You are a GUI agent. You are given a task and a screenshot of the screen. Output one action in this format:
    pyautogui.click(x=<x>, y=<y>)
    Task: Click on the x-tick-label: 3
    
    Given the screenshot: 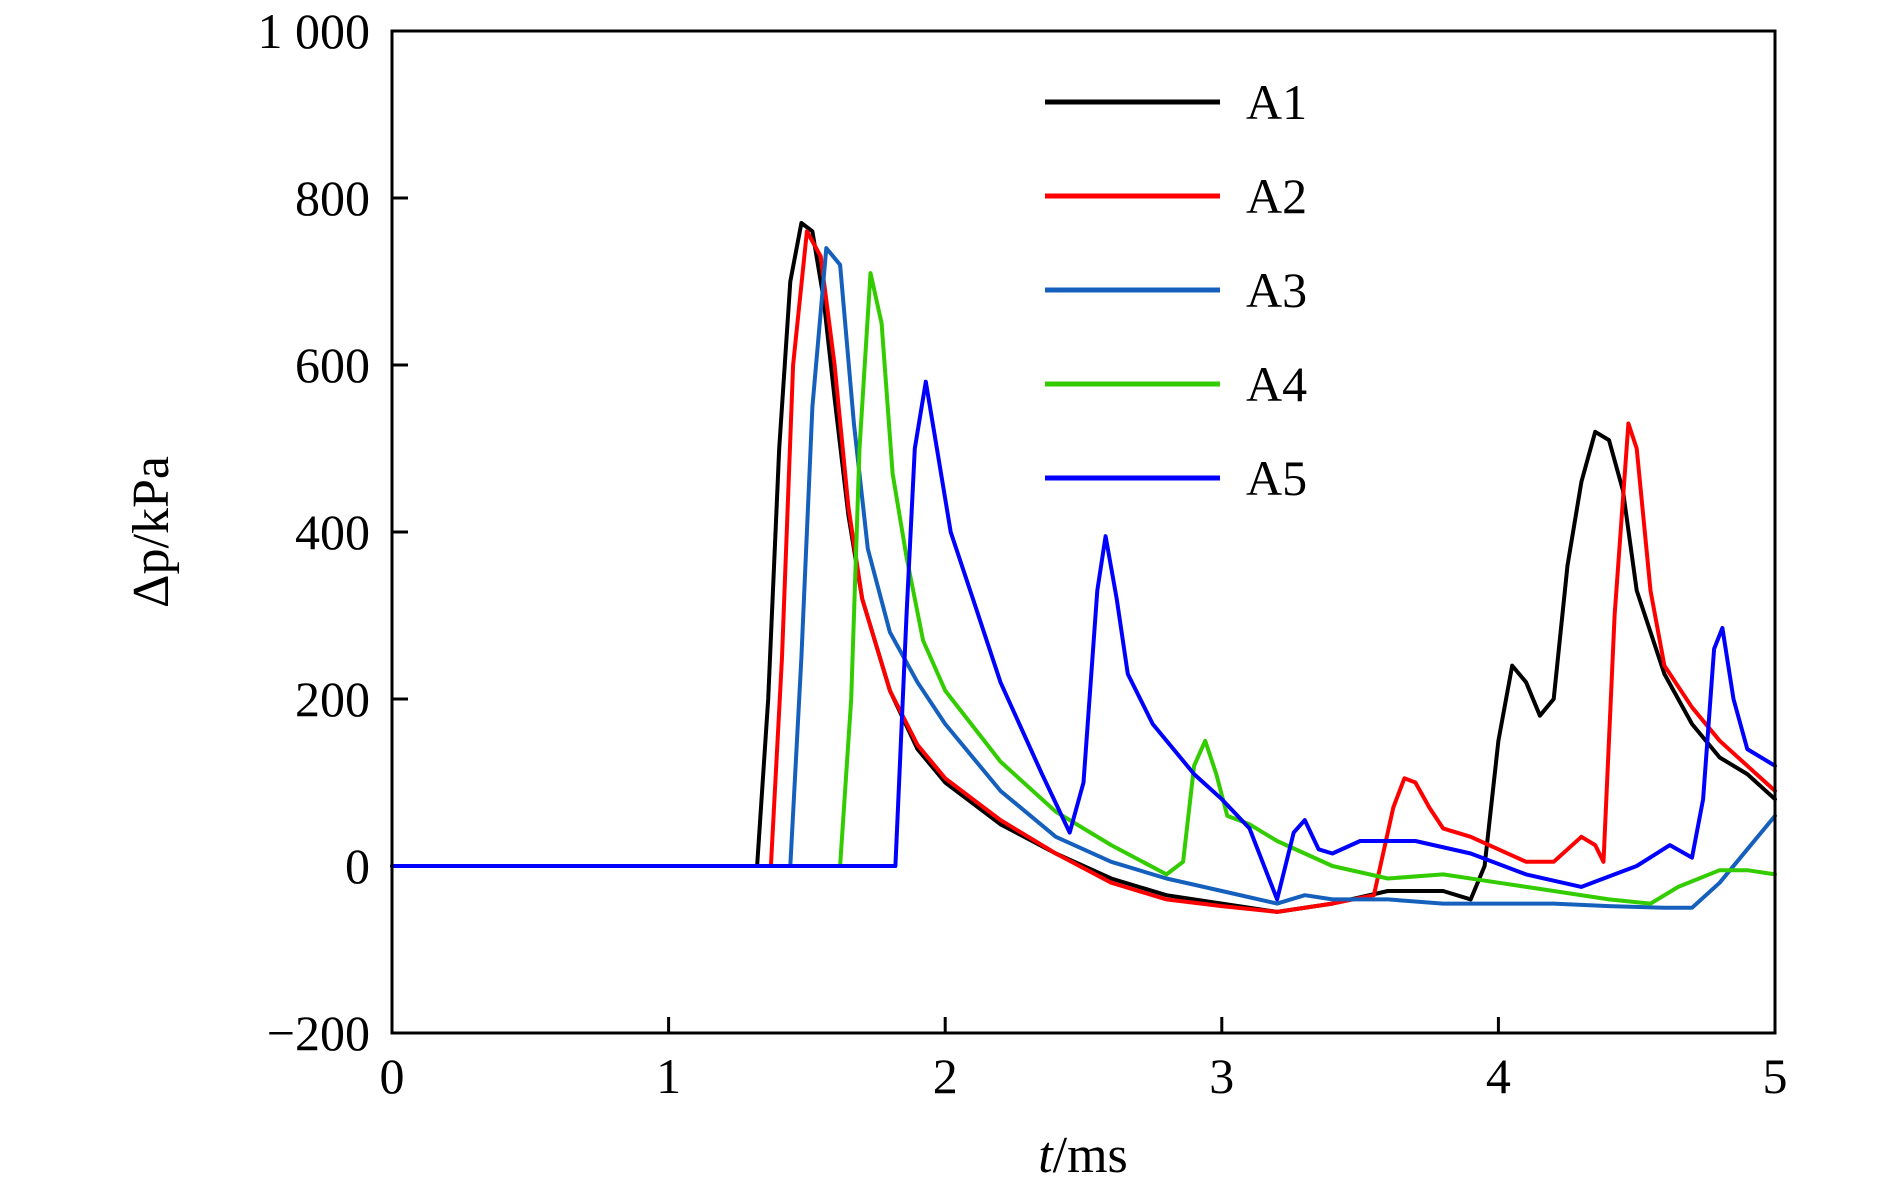 What is the action you would take?
    pyautogui.click(x=1221, y=1076)
    